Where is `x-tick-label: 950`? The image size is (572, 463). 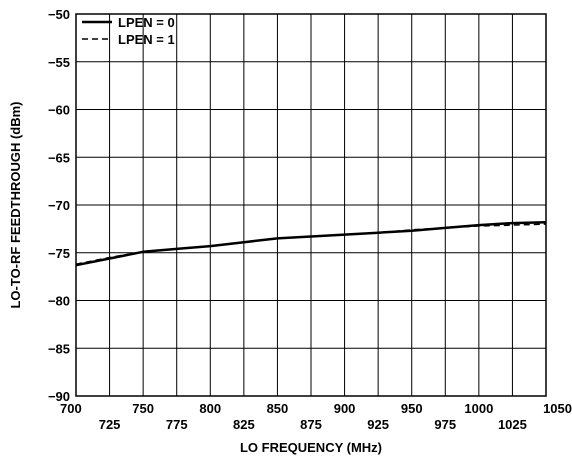 x-tick-label: 950 is located at coordinates (412, 408).